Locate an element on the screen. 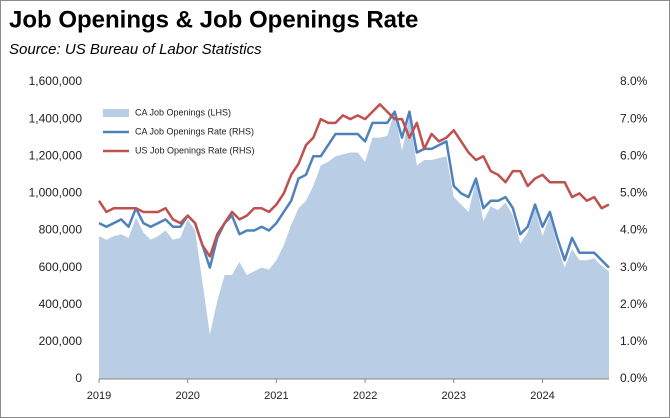 Image resolution: width=670 pixels, height=418 pixels. y-tick-label: 1,400,000 is located at coordinates (56, 118).